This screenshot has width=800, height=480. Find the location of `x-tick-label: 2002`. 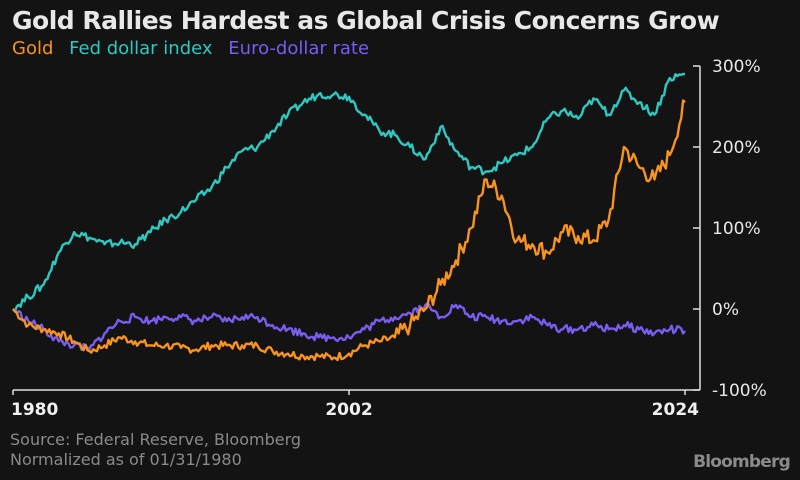

x-tick-label: 2002 is located at coordinates (348, 410).